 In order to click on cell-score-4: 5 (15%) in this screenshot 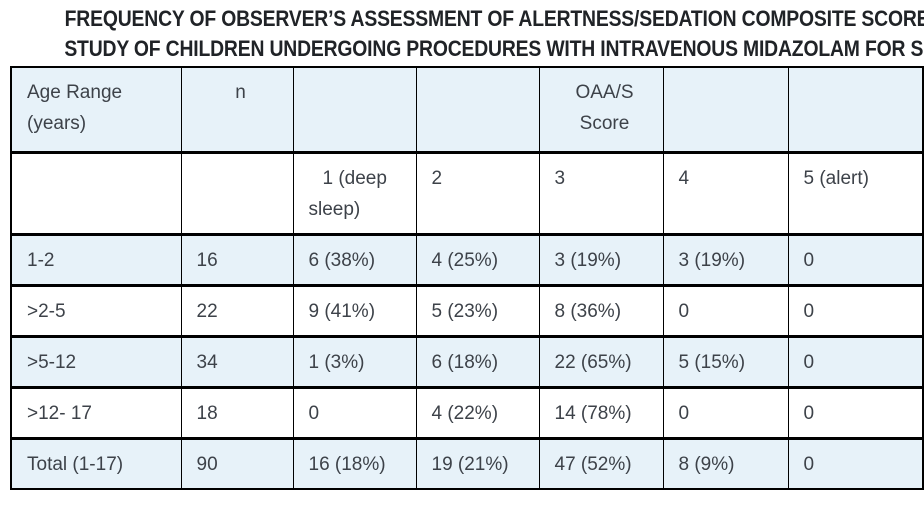, I will do `click(725, 361)`.